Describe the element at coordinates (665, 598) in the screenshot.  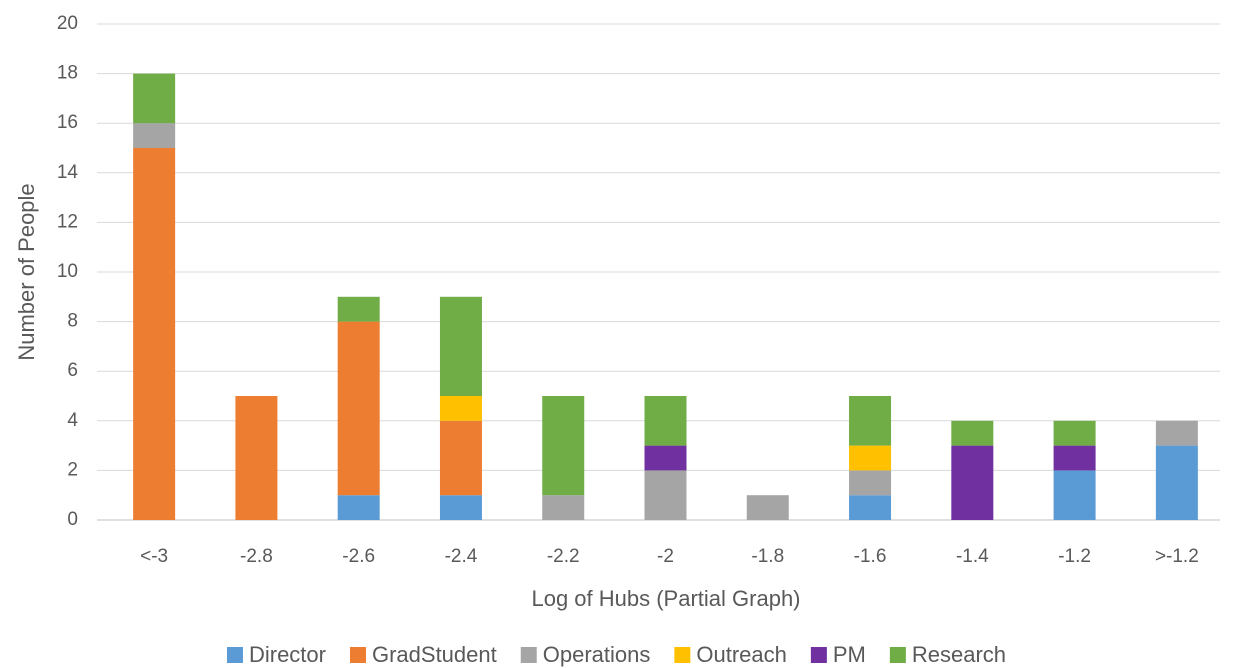
I see `x-axis-title: Log of Hubs (Partial Graph)` at that location.